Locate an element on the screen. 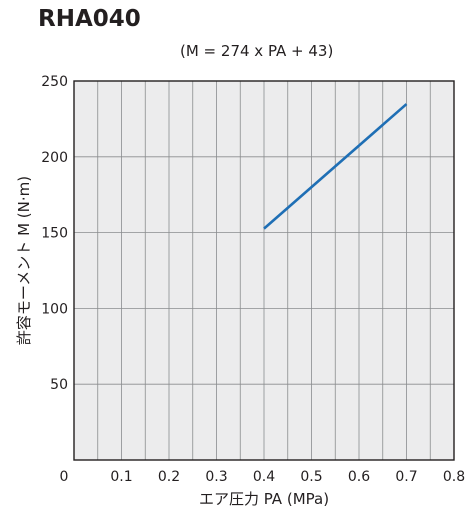  x-tick-label: 0.2 is located at coordinates (169, 477).